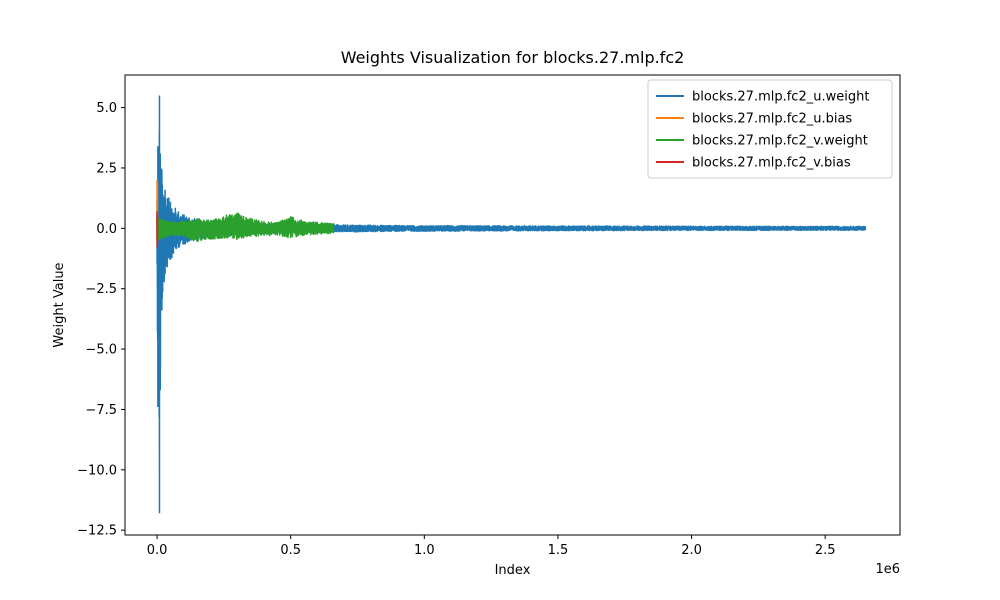 The image size is (1000, 600). What do you see at coordinates (97, 470) in the screenshot?
I see `y-tick-label: −10.0` at bounding box center [97, 470].